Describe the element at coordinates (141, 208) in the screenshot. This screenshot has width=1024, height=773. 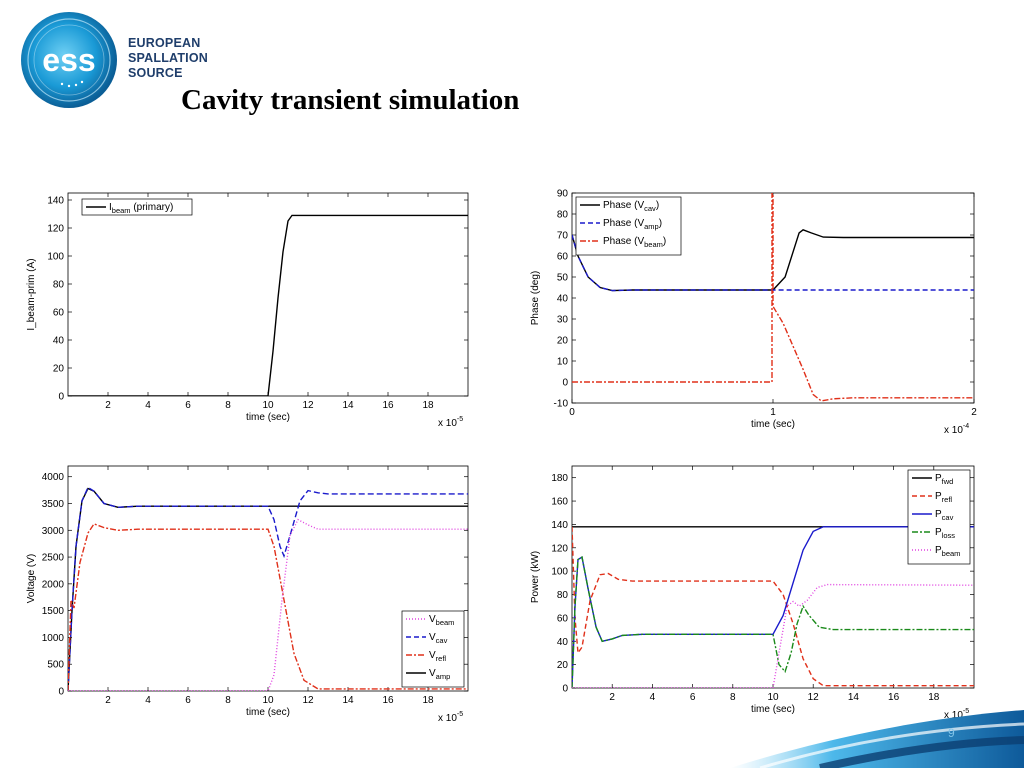
I see `legend-label: Ibeam (primary)` at that location.